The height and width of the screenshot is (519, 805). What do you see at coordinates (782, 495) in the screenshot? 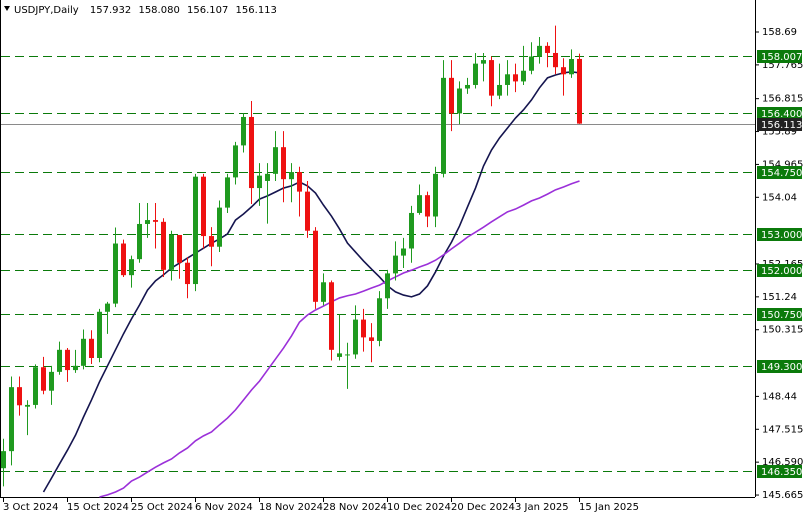
I see `y-tick-label: 145.665` at bounding box center [782, 495].